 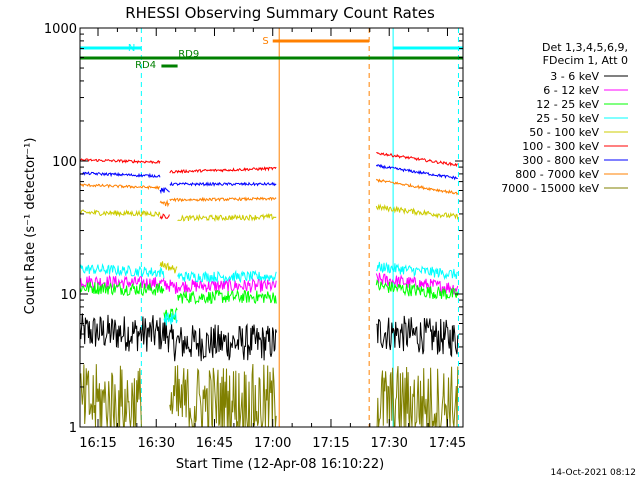 What do you see at coordinates (97, 443) in the screenshot?
I see `x-tick-label: 16:15` at bounding box center [97, 443].